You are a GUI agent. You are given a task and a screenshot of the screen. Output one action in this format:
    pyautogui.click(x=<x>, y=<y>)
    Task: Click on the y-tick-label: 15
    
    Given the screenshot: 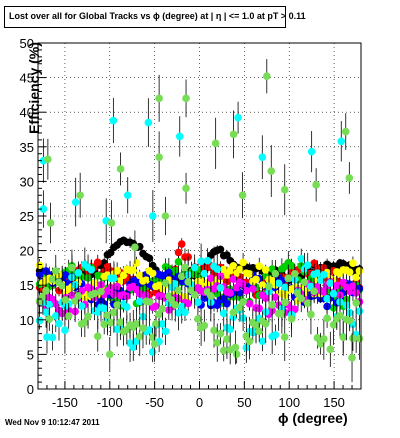 What is the action you would take?
    pyautogui.click(x=27, y=285)
    